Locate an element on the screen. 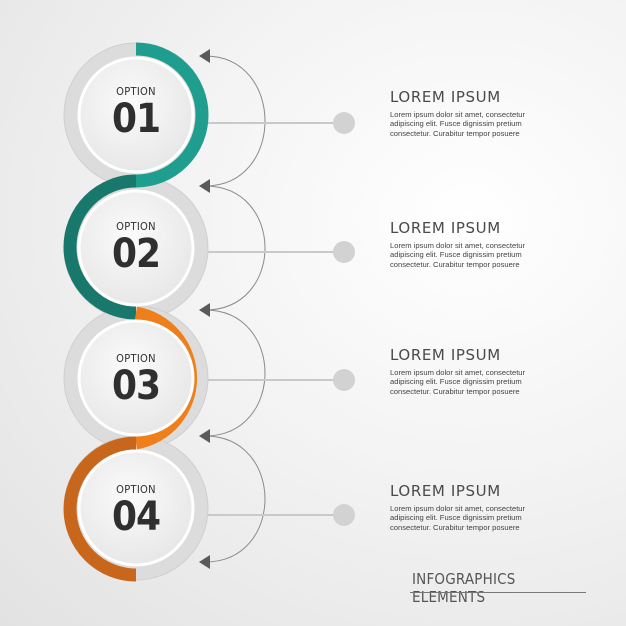 This screenshot has width=626, height=626. option-label-4: OPTION 04 is located at coordinates (136, 511).